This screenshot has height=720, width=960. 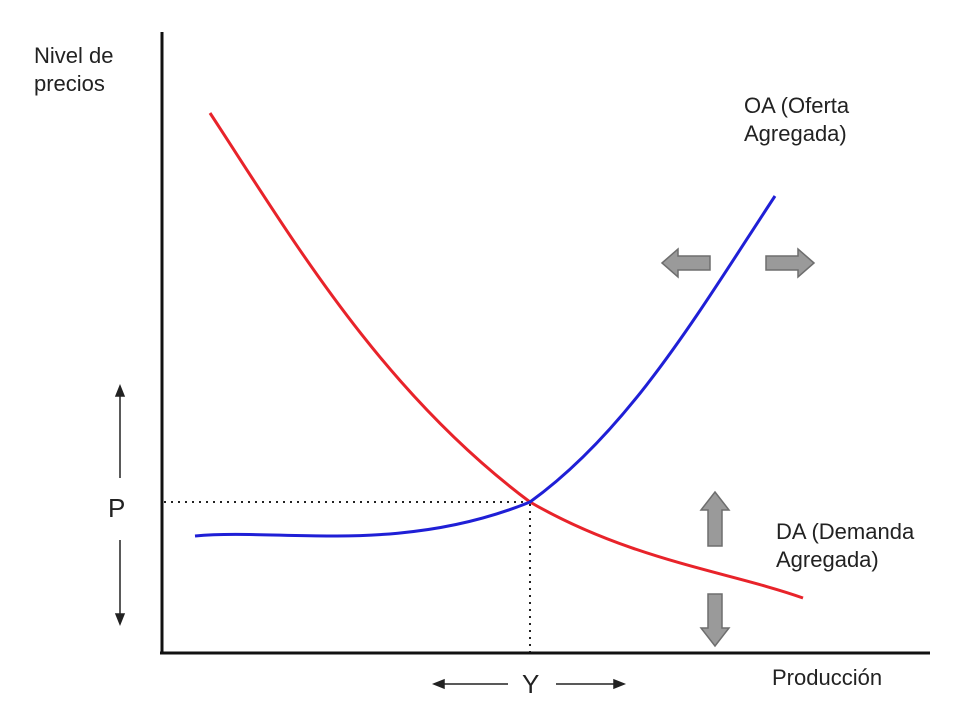 I want to click on oa-label-line-2: Agregada), so click(x=795, y=133).